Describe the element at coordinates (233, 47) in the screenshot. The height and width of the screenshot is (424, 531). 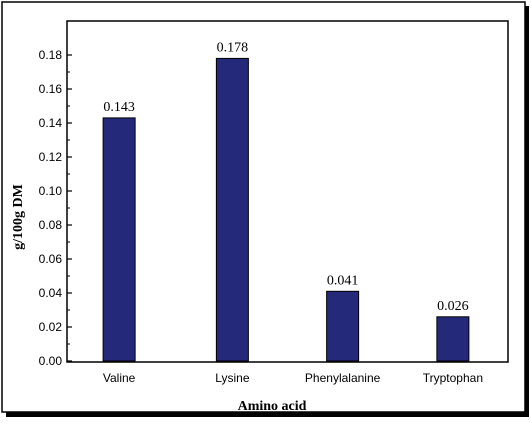
I see `data-label: 0.178` at that location.